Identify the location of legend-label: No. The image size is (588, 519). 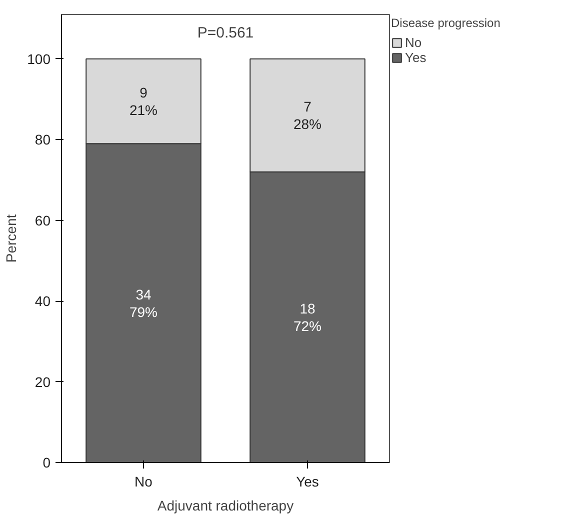
(414, 42).